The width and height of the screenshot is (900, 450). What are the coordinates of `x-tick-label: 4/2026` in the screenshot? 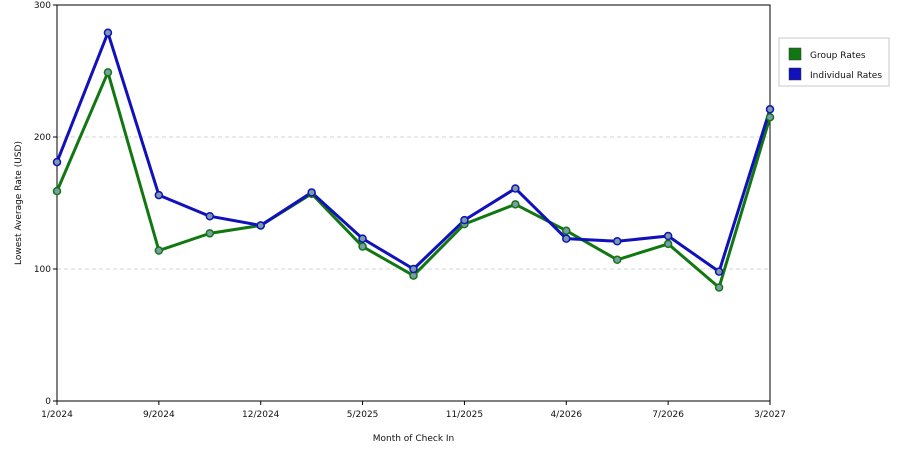 It's located at (566, 415).